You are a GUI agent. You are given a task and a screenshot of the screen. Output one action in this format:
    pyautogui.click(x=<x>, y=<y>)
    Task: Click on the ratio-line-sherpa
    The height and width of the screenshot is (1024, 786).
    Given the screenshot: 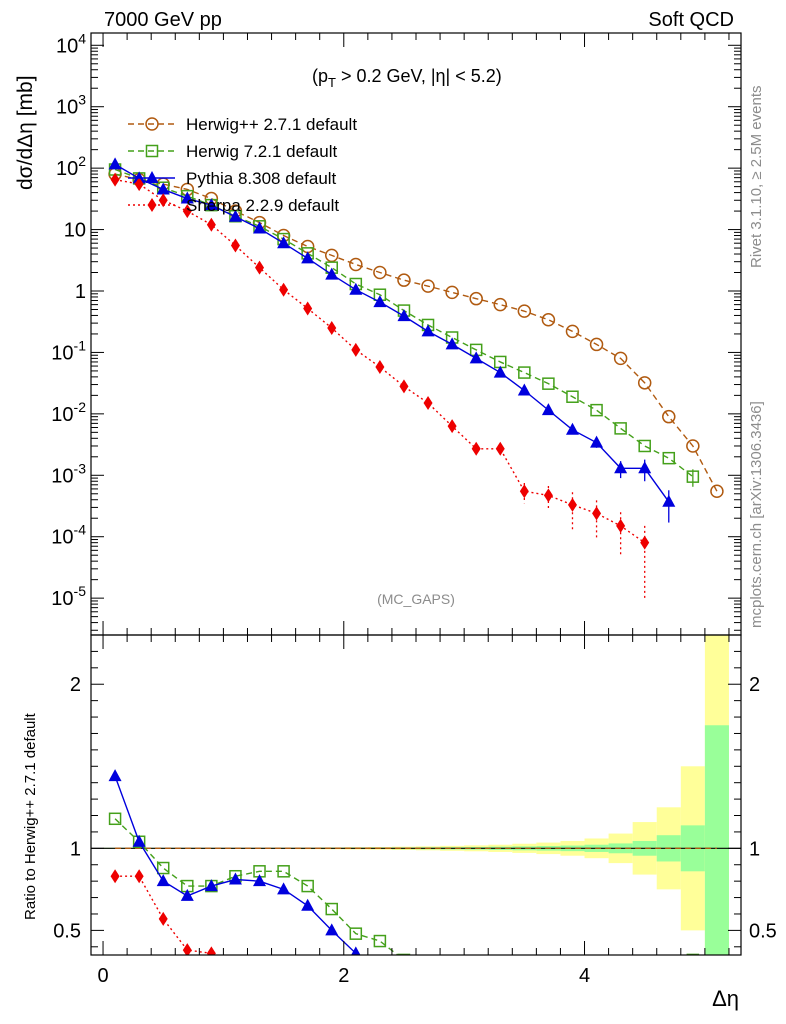 What is the action you would take?
    pyautogui.click(x=165, y=915)
    